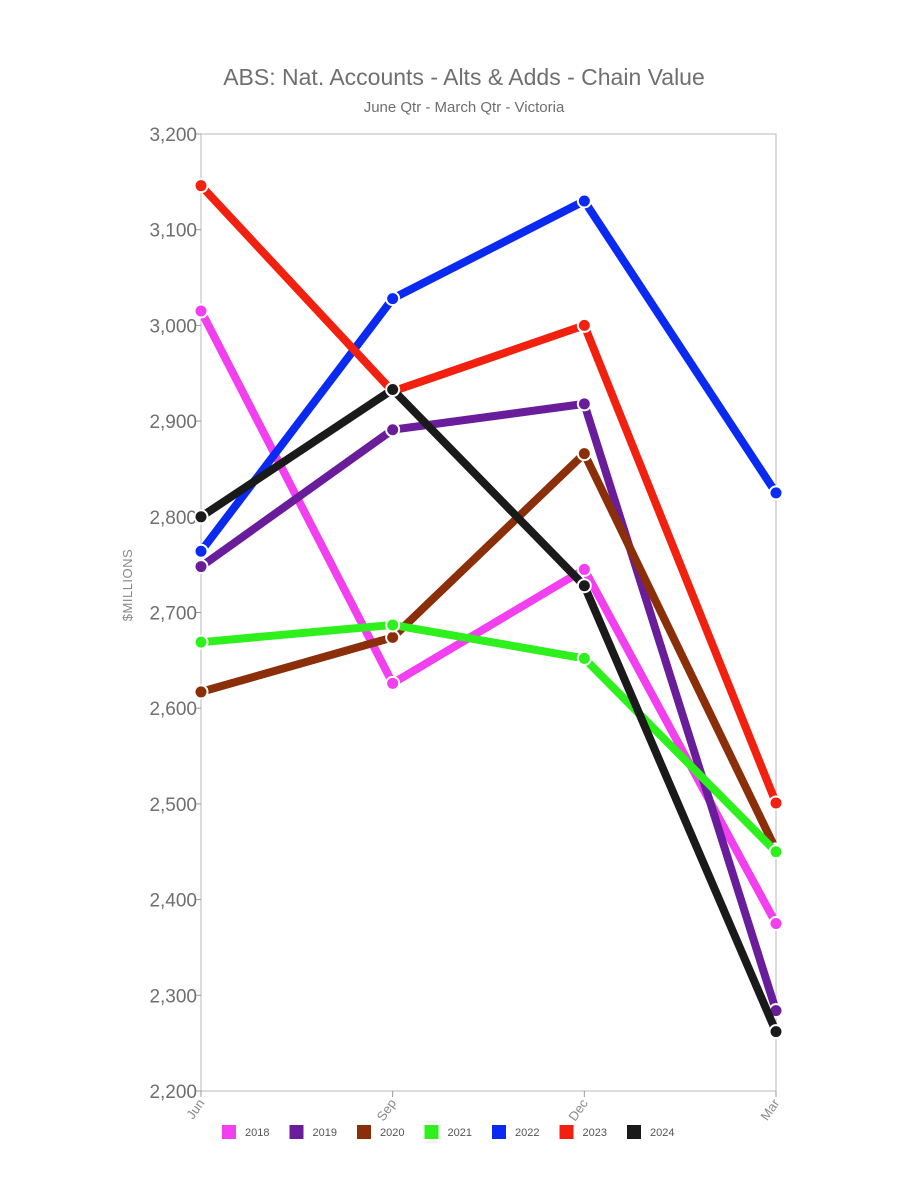 The image size is (900, 1200). What do you see at coordinates (173, 326) in the screenshot?
I see `y-tick-label: 3,000` at bounding box center [173, 326].